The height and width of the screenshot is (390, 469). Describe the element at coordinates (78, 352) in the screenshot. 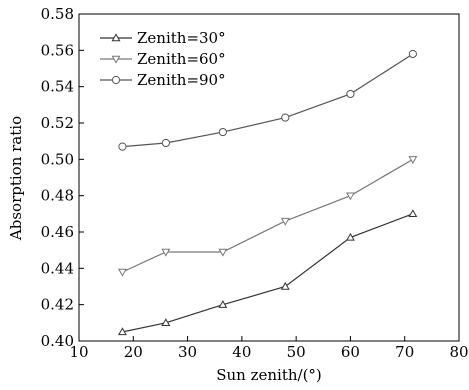

I see `x-tick-label: 10` at that location.